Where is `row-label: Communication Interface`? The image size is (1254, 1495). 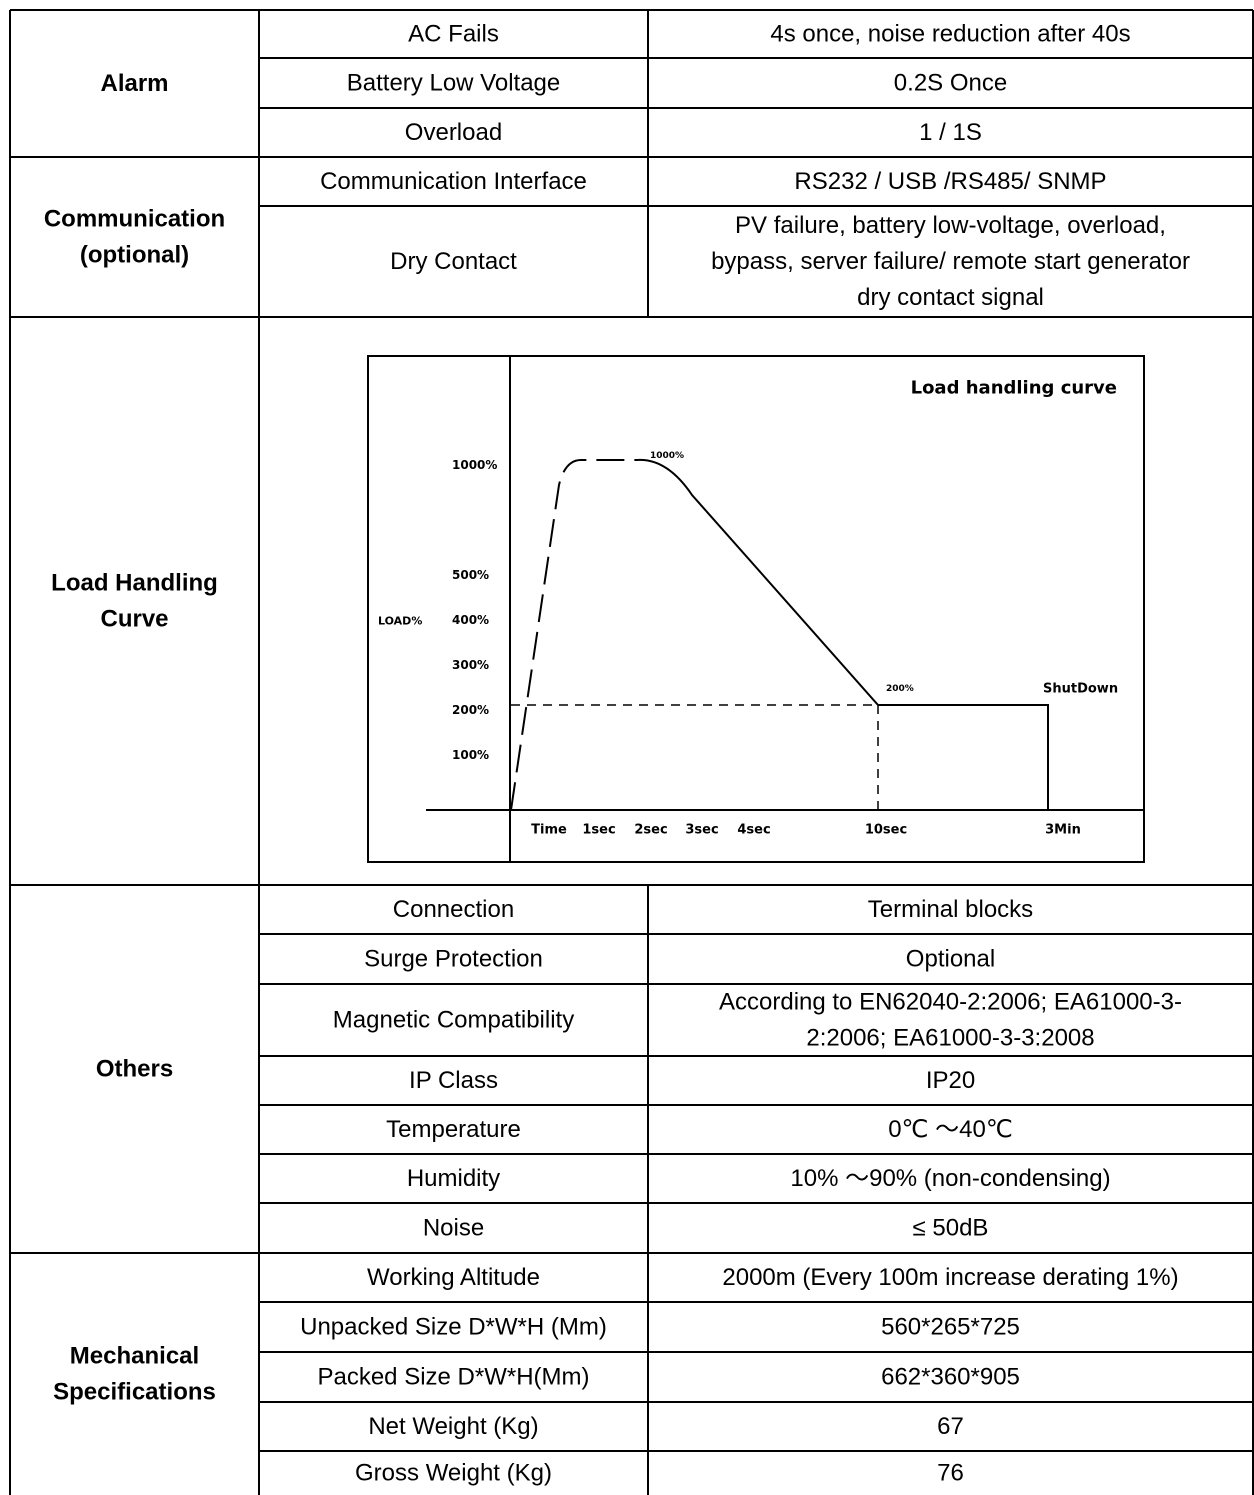 row-label: Communication Interface is located at coordinates (453, 181).